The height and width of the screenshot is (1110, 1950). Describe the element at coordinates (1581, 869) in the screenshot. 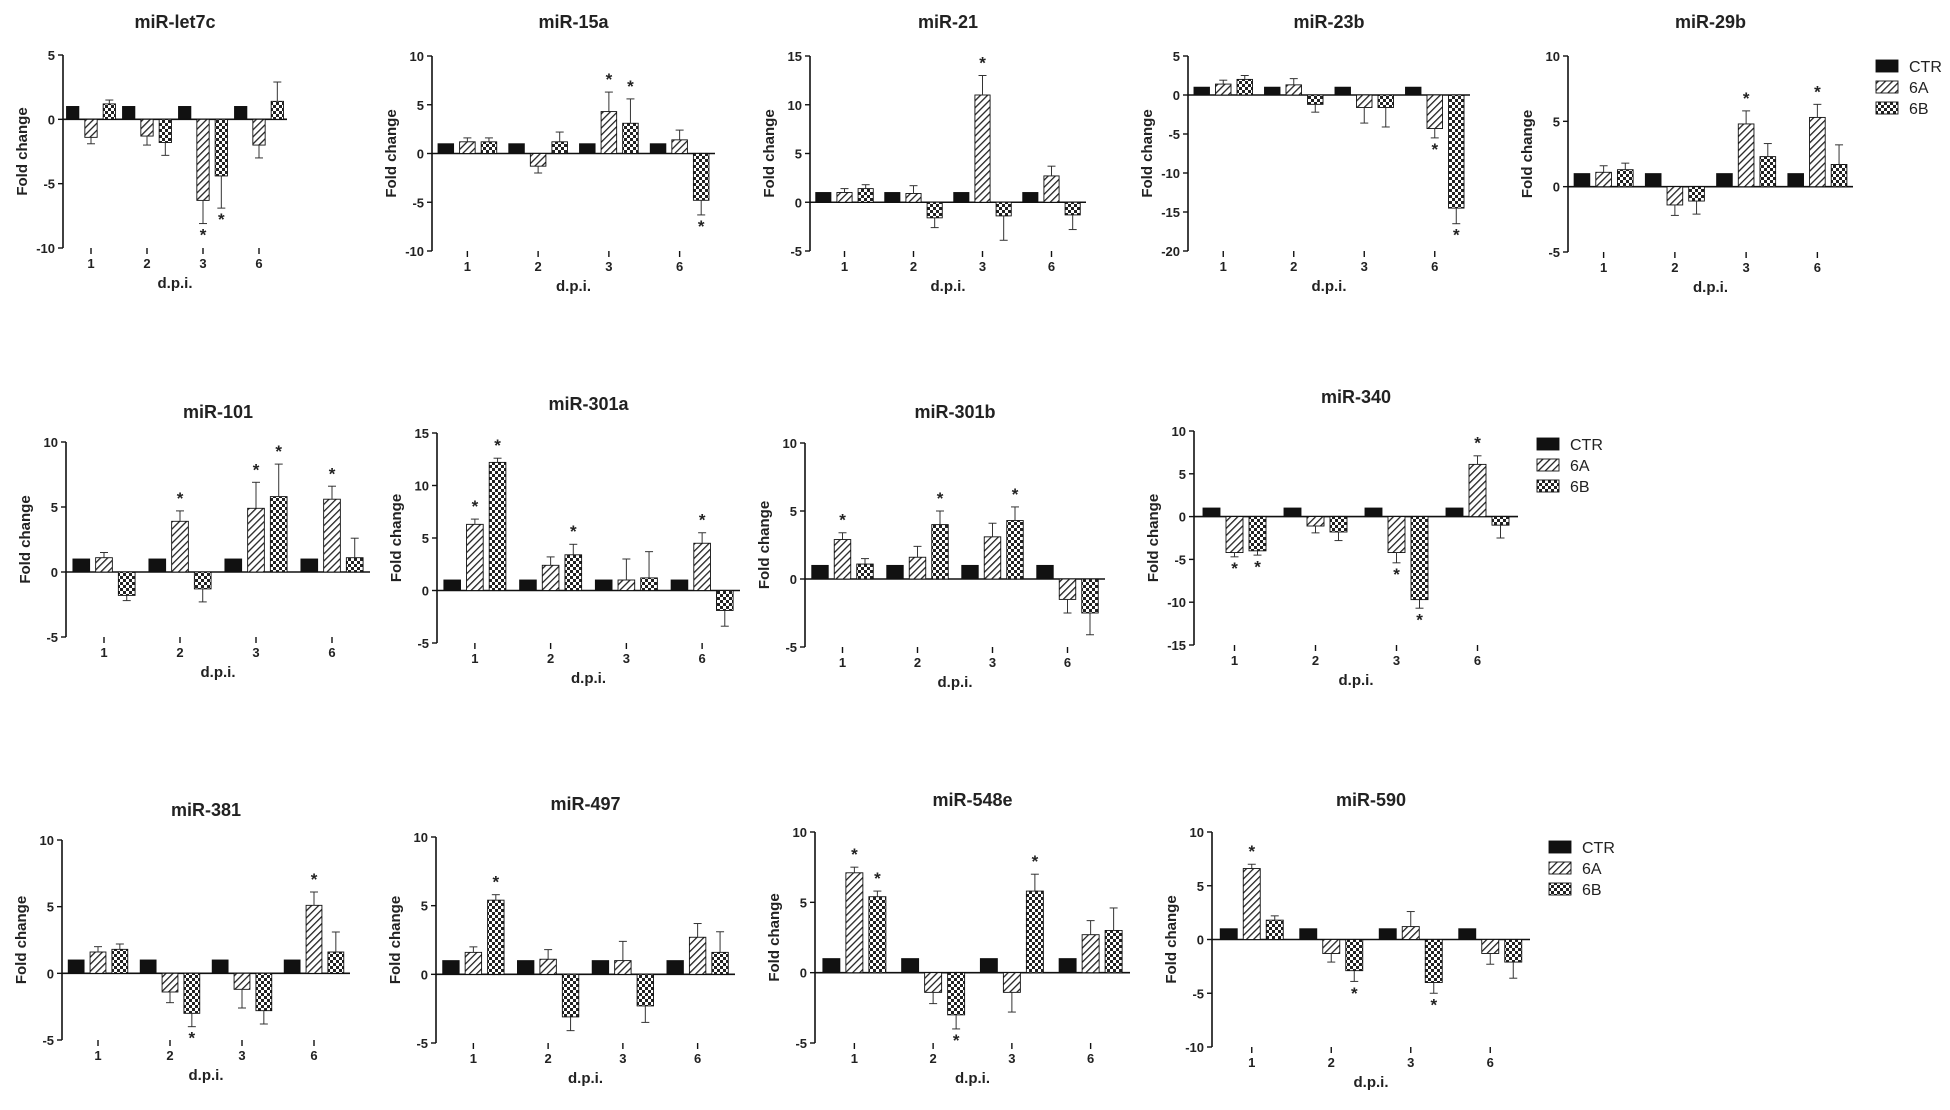

I see `legend-3: CTR 6A 6B` at that location.